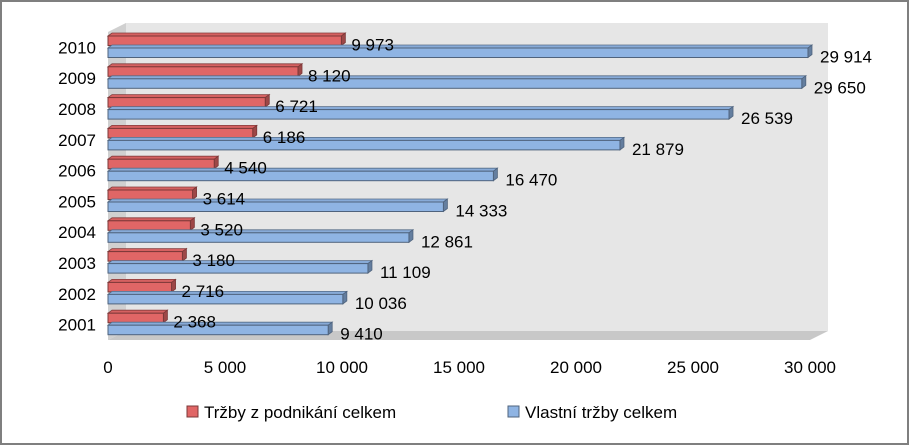 Image resolution: width=909 pixels, height=445 pixels. What do you see at coordinates (77, 78) in the screenshot?
I see `category-label: 2009` at bounding box center [77, 78].